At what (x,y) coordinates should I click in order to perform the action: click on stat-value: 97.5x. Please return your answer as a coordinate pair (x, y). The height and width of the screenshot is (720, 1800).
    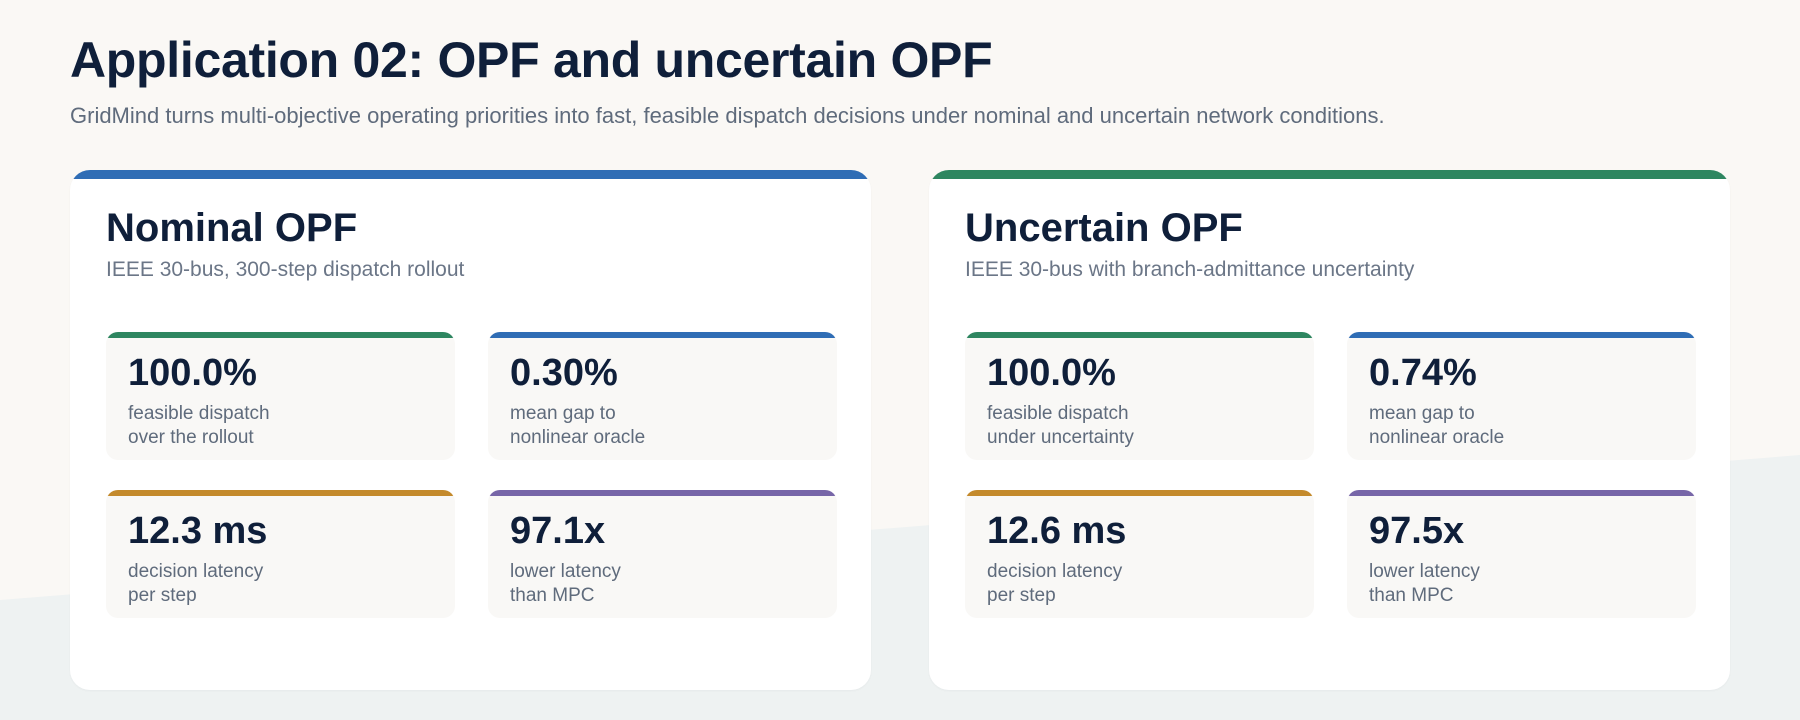
    Looking at the image, I should click on (1417, 531).